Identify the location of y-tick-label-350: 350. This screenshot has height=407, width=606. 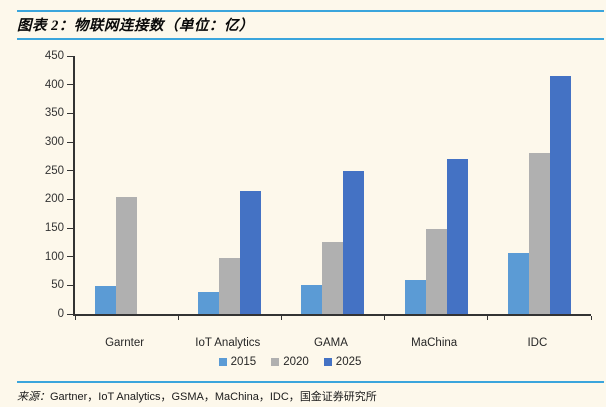
(54, 113).